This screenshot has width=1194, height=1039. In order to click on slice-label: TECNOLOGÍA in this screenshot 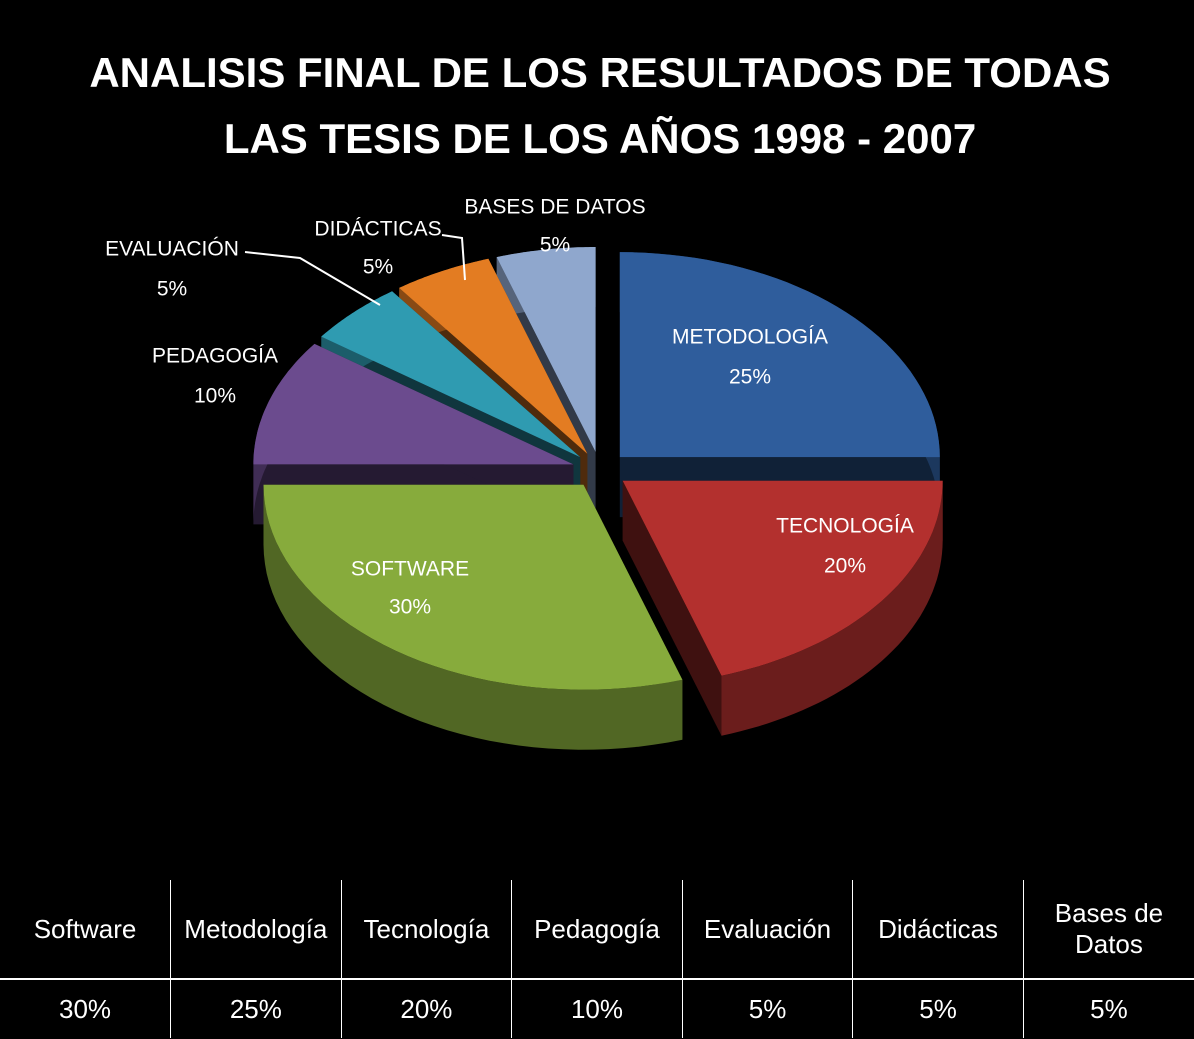, I will do `click(845, 526)`.